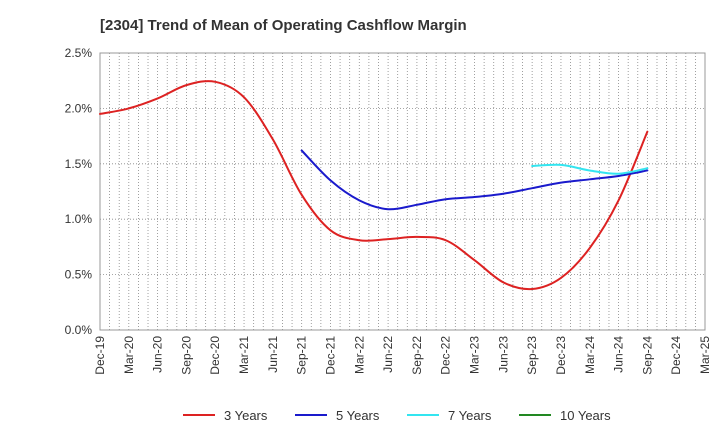  I want to click on x-tick-label: Dec-24, so click(676, 355).